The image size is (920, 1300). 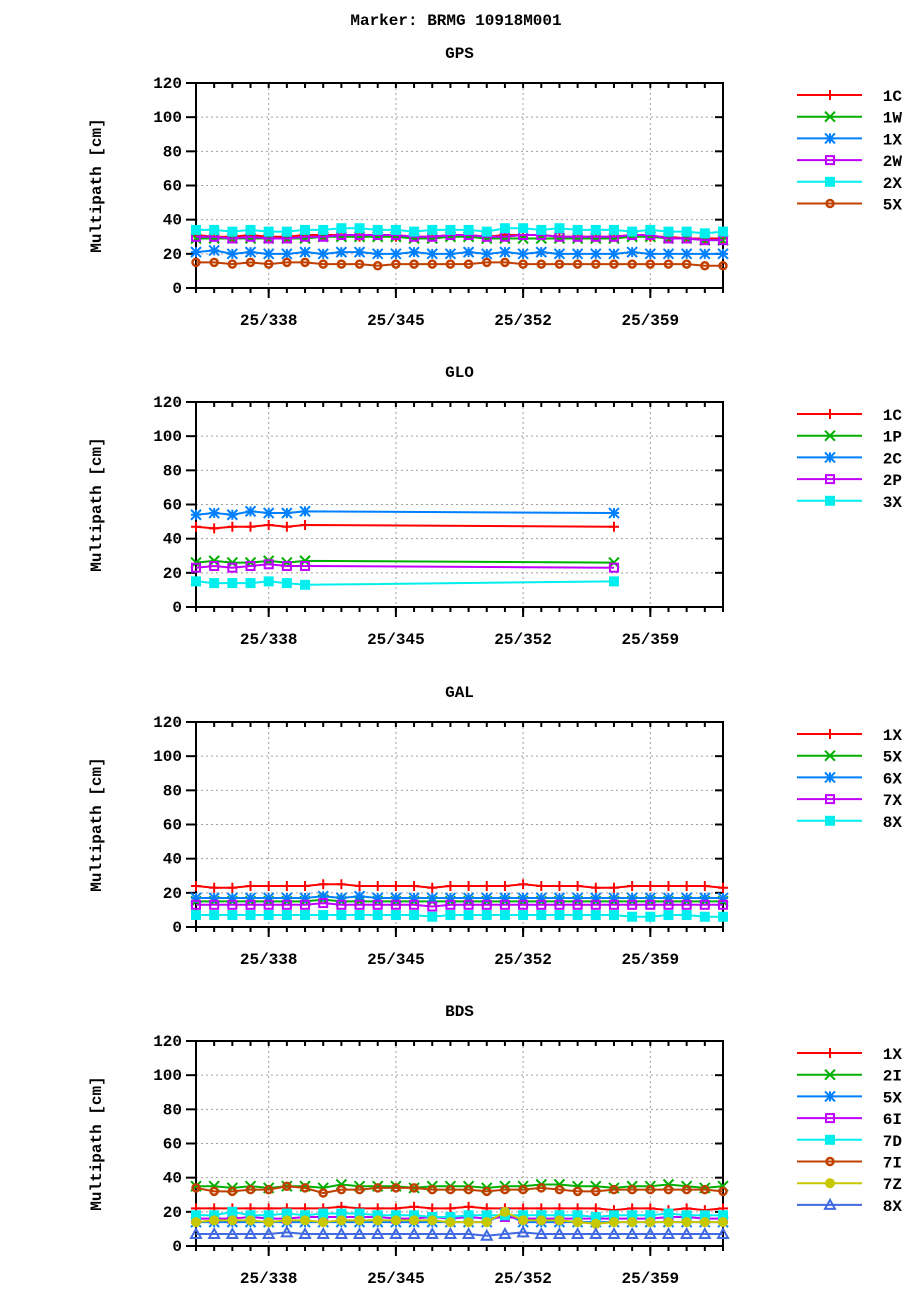 I want to click on series-7X, so click(x=459, y=905).